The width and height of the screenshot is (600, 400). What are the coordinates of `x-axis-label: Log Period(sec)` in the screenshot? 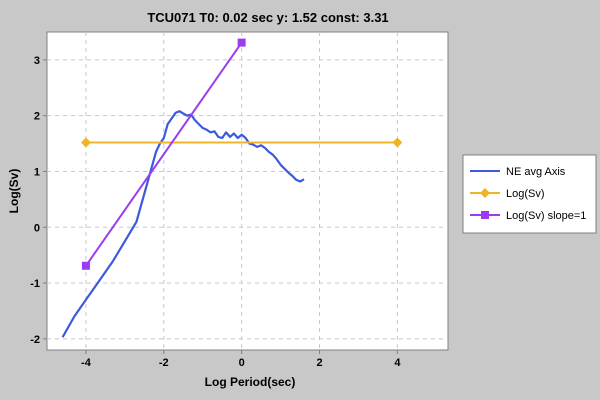 It's located at (250, 382).